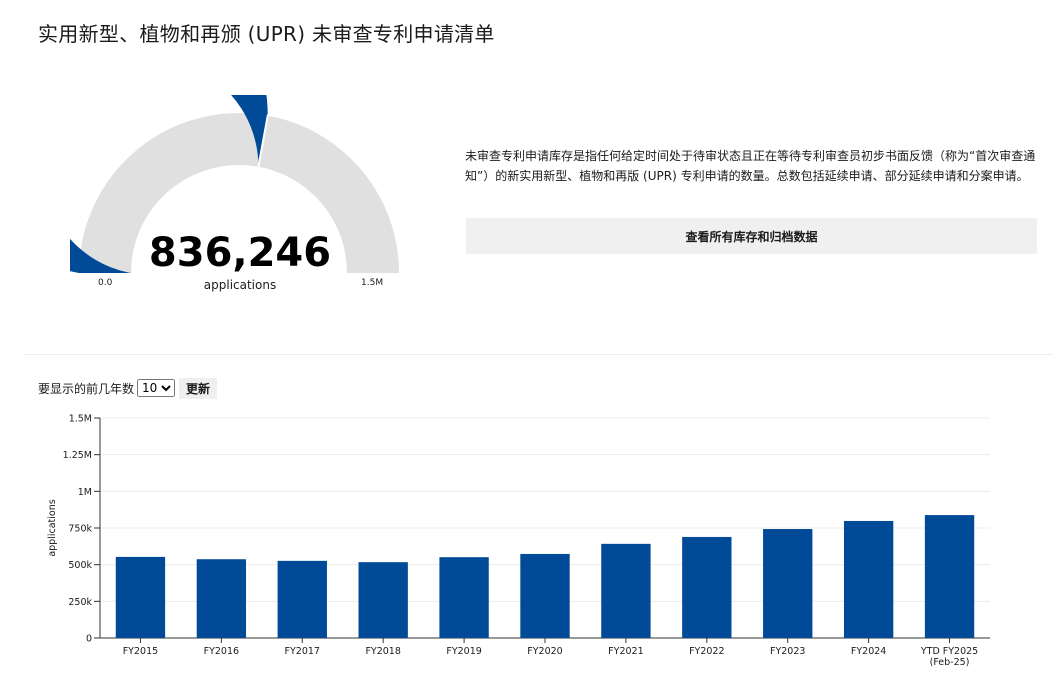  Describe the element at coordinates (868, 651) in the screenshot. I see `x-tick-label: FY2024` at that location.